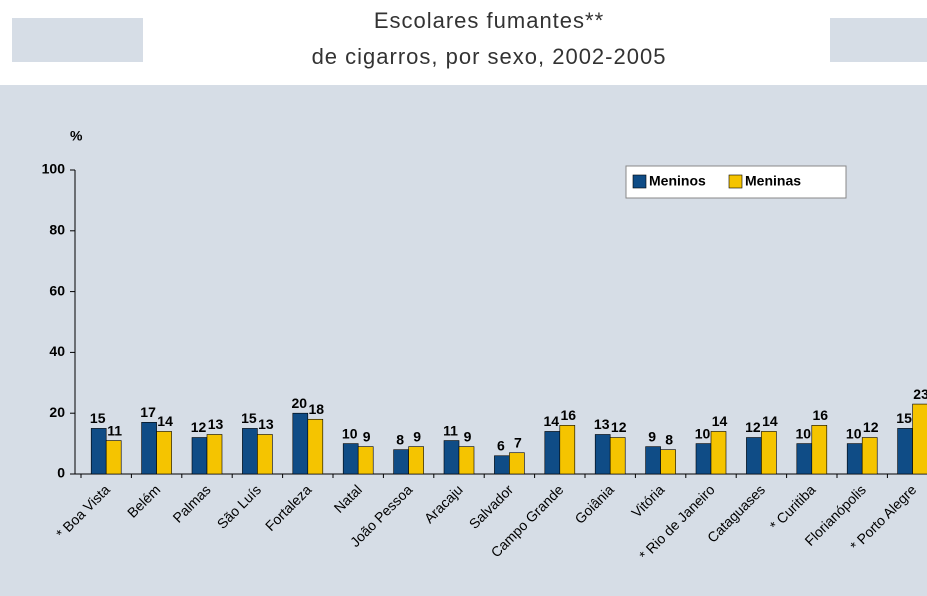 The image size is (927, 596). Describe the element at coordinates (501, 445) in the screenshot. I see `value-label: 6` at that location.